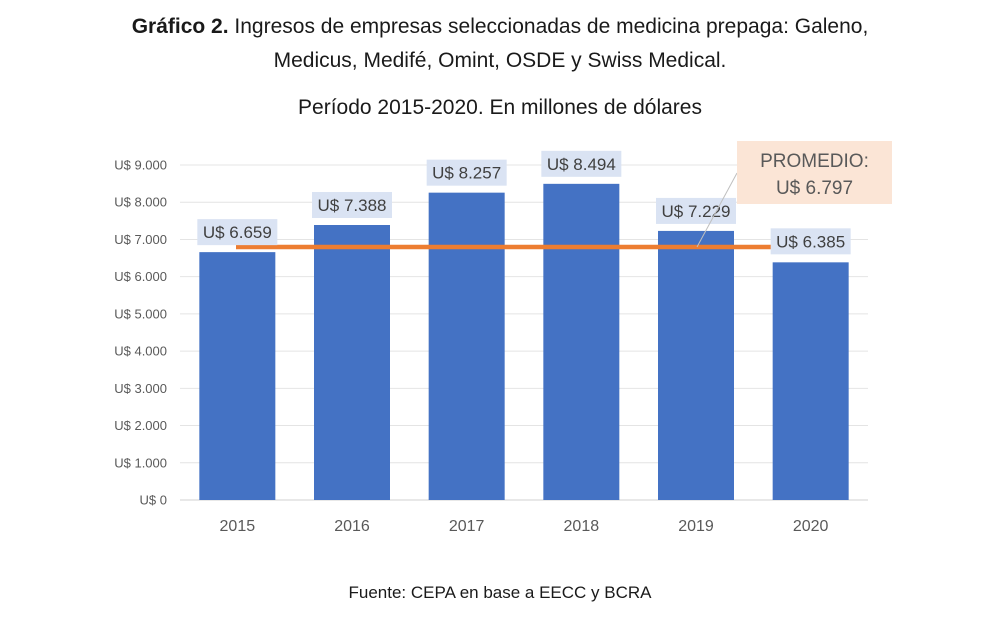  I want to click on average-label-line1: PROMEDIO:, so click(814, 161).